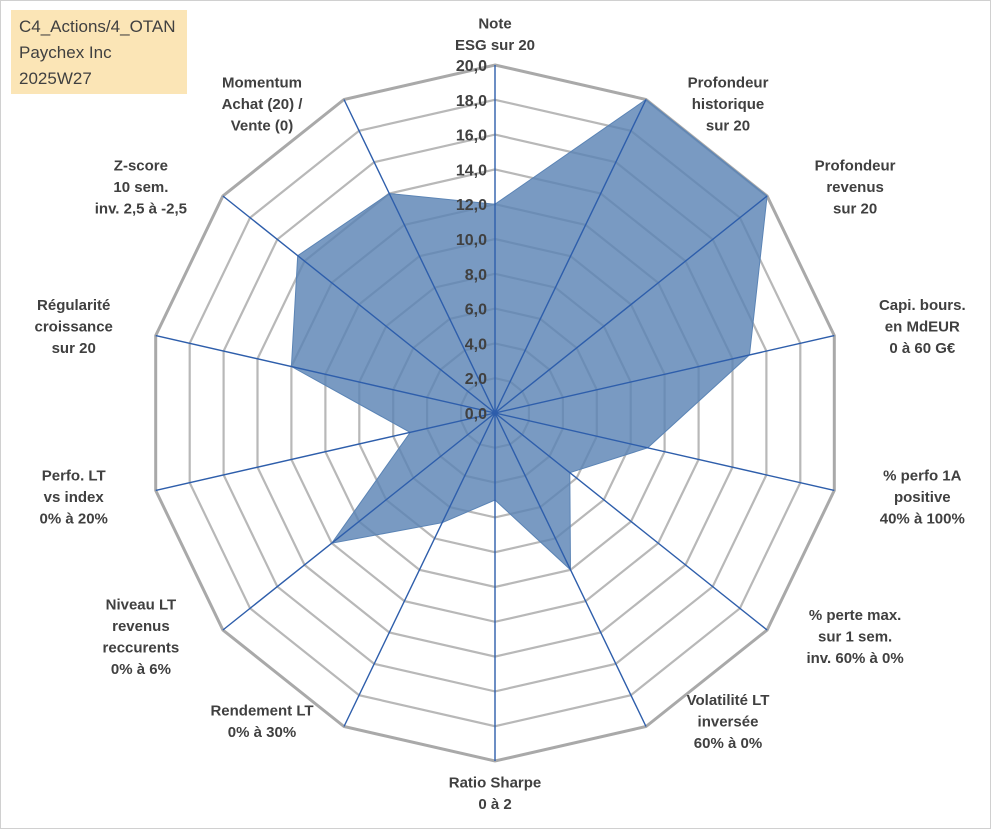 The image size is (991, 829). What do you see at coordinates (471, 101) in the screenshot?
I see `tick-label: 18,0` at bounding box center [471, 101].